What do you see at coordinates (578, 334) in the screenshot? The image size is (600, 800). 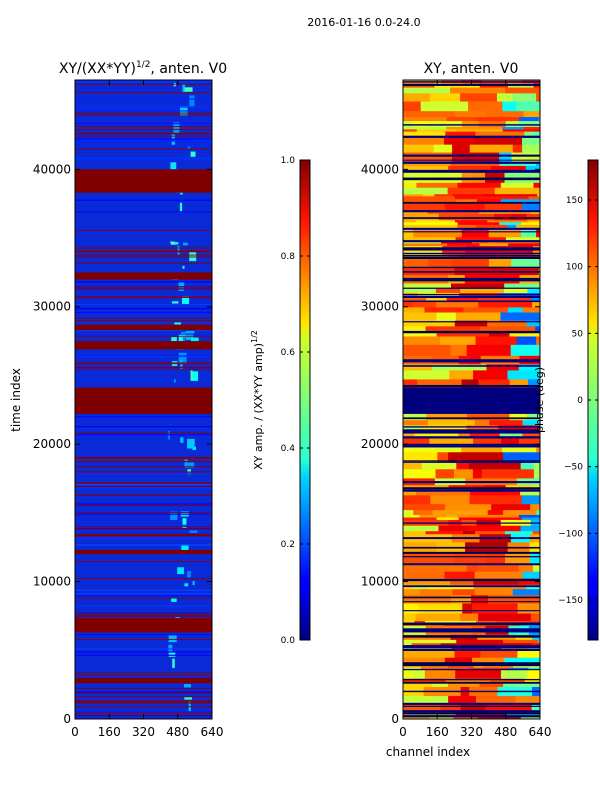 I see `phase-colorbar-tick-label: 50` at bounding box center [578, 334].